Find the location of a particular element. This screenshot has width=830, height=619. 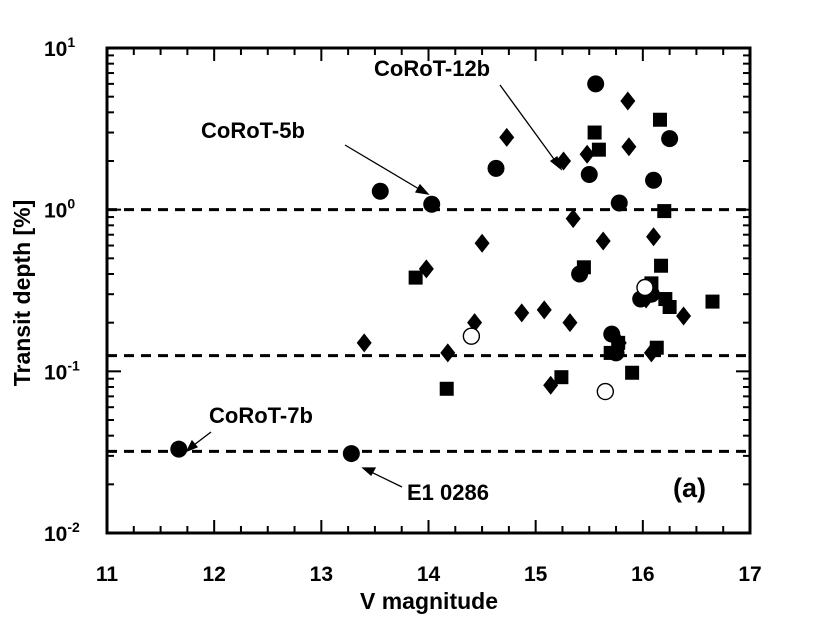

x-tick-label: 12 is located at coordinates (213, 574).